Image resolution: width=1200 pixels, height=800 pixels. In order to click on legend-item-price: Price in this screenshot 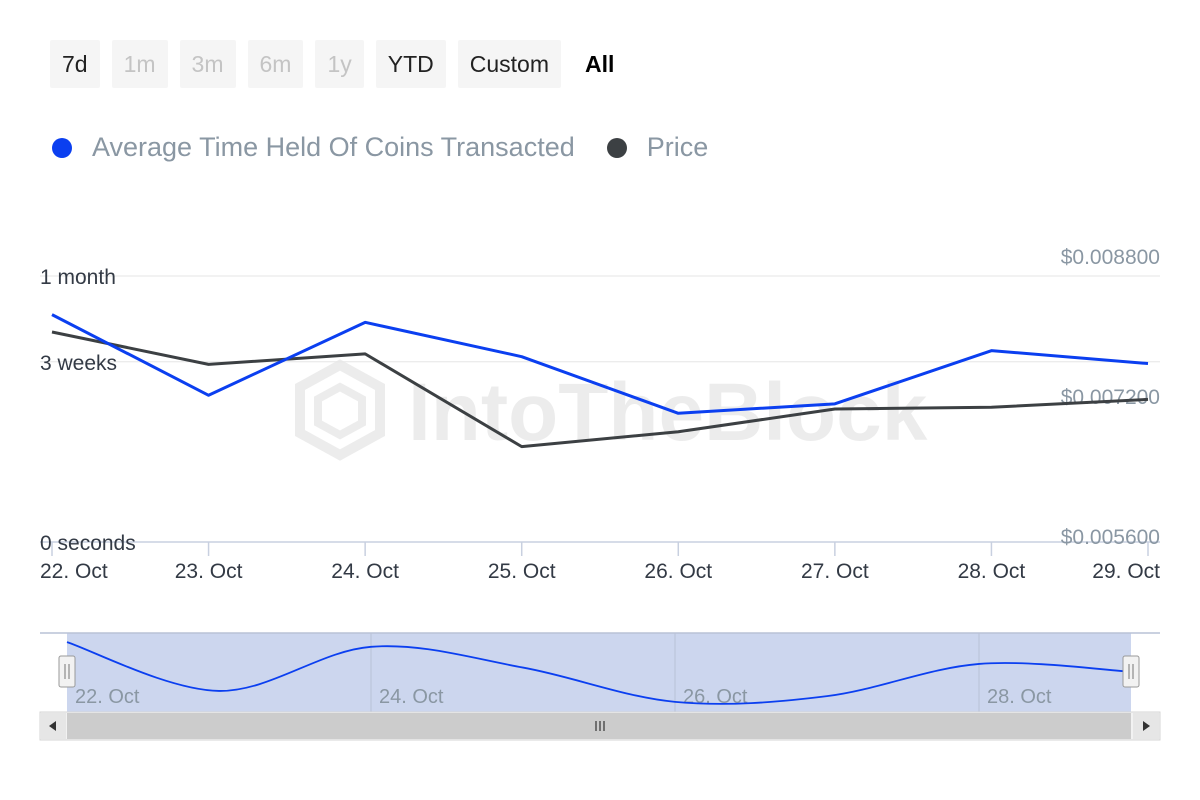, I will do `click(657, 147)`.